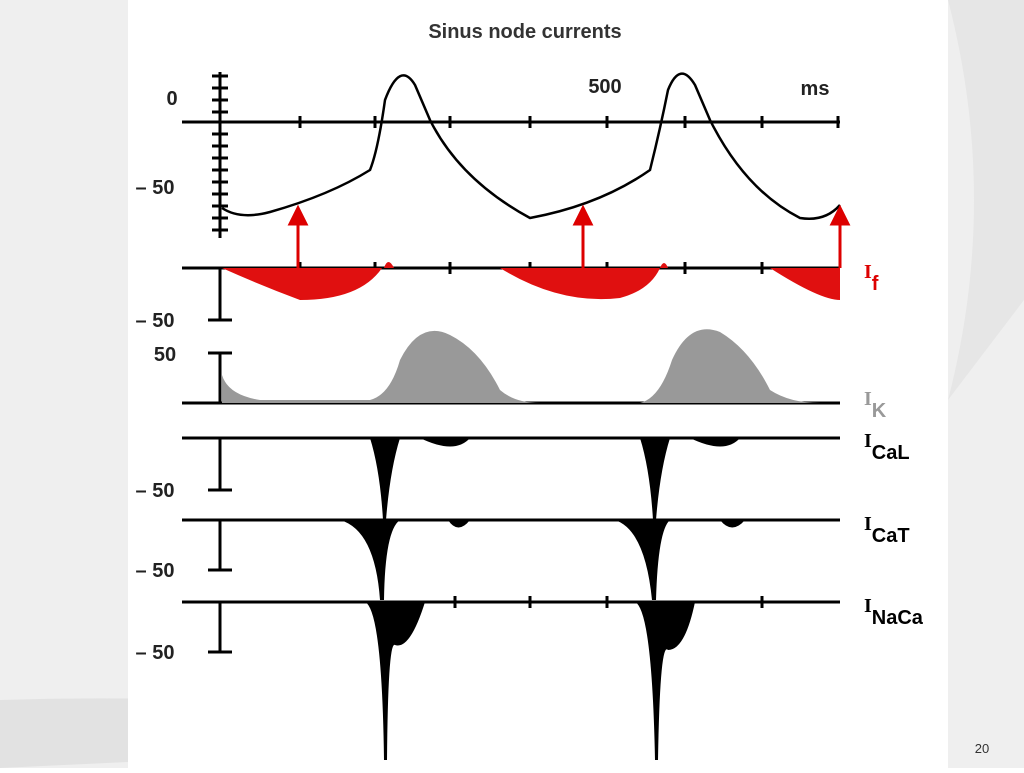 Image resolution: width=1024 pixels, height=773 pixels. I want to click on title: Sinus node currents, so click(524, 32).